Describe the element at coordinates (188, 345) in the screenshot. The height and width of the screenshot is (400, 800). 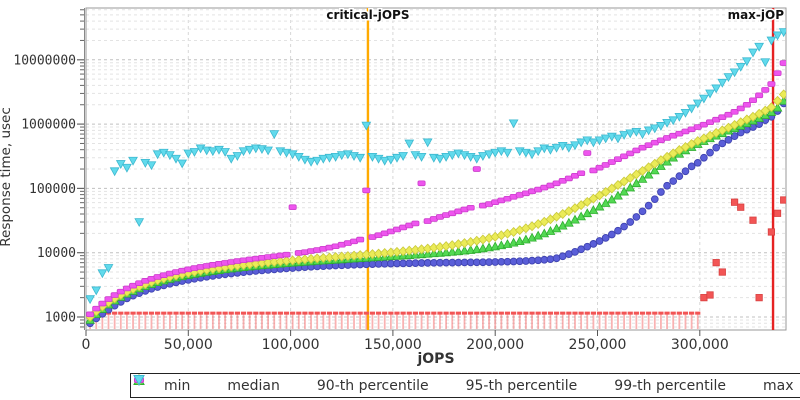
I see `svg-text: 50,000` at that location.